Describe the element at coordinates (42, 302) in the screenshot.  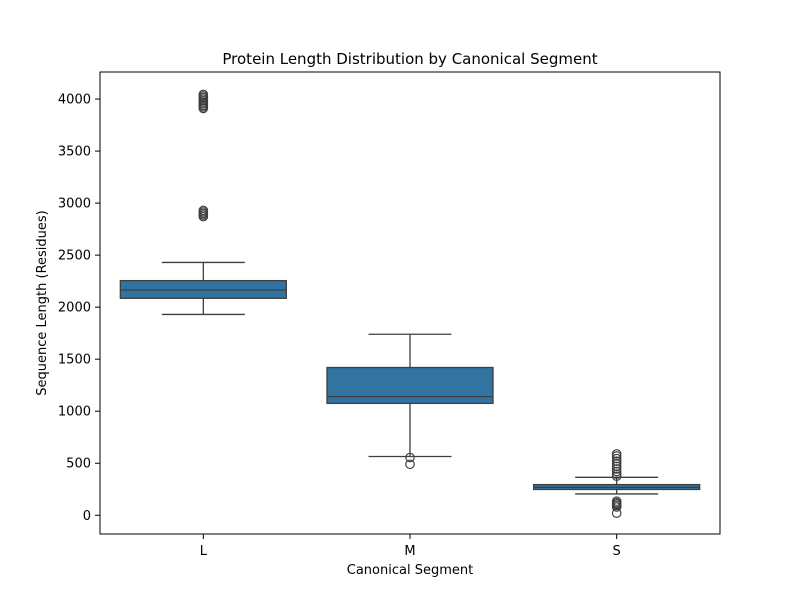
I see `y-axis-label: Sequence Length (Residues)` at that location.